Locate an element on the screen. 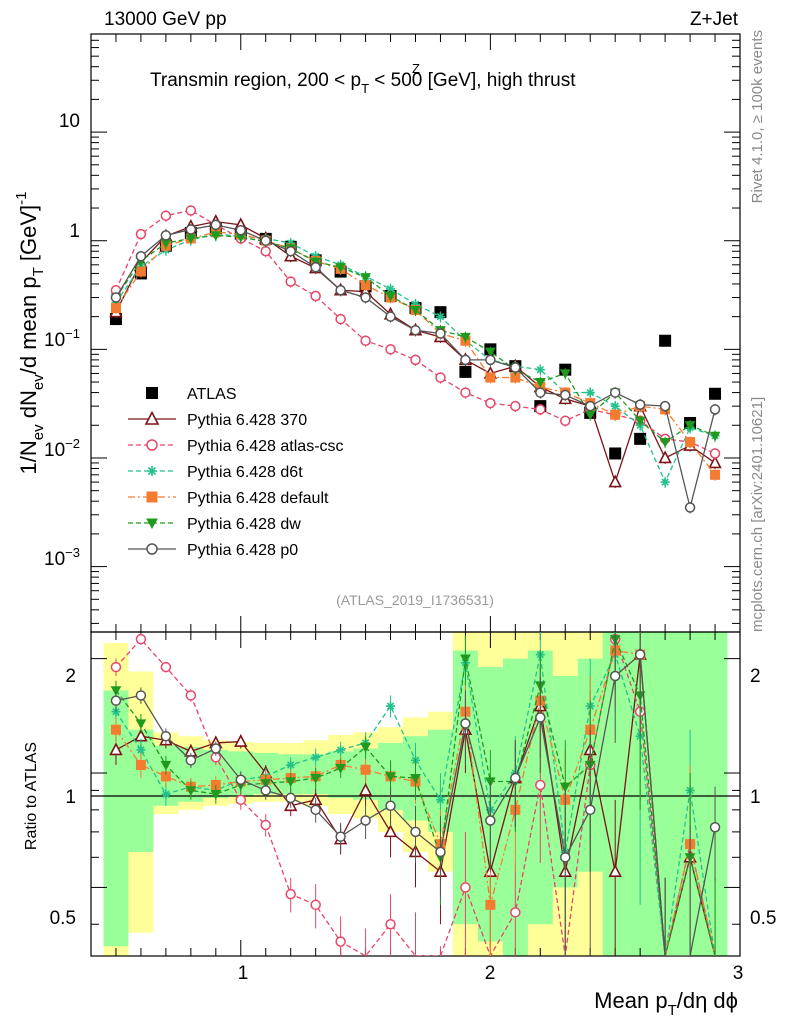 The height and width of the screenshot is (1029, 786). x-tick-label-1: 1 is located at coordinates (243, 973).